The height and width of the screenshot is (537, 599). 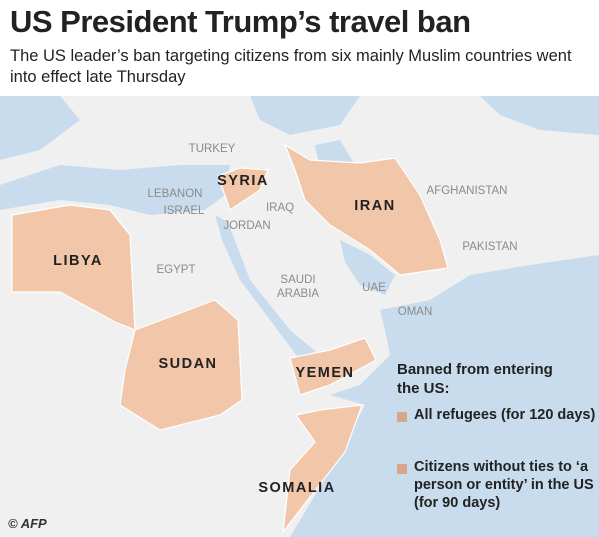 I want to click on title: US President Trump’s travel ban, so click(x=240, y=21).